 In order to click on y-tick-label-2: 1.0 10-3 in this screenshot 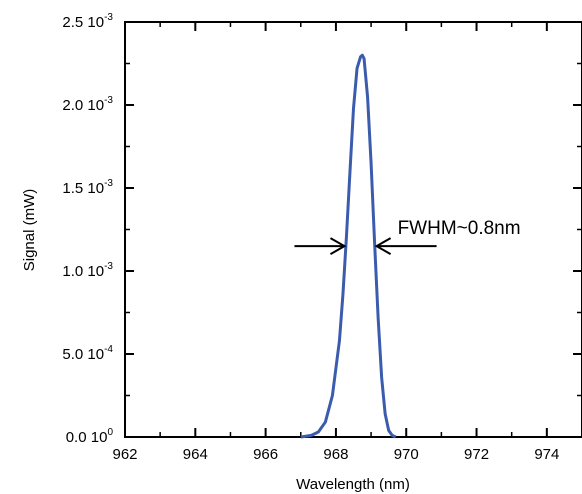, I will do `click(87, 270)`.